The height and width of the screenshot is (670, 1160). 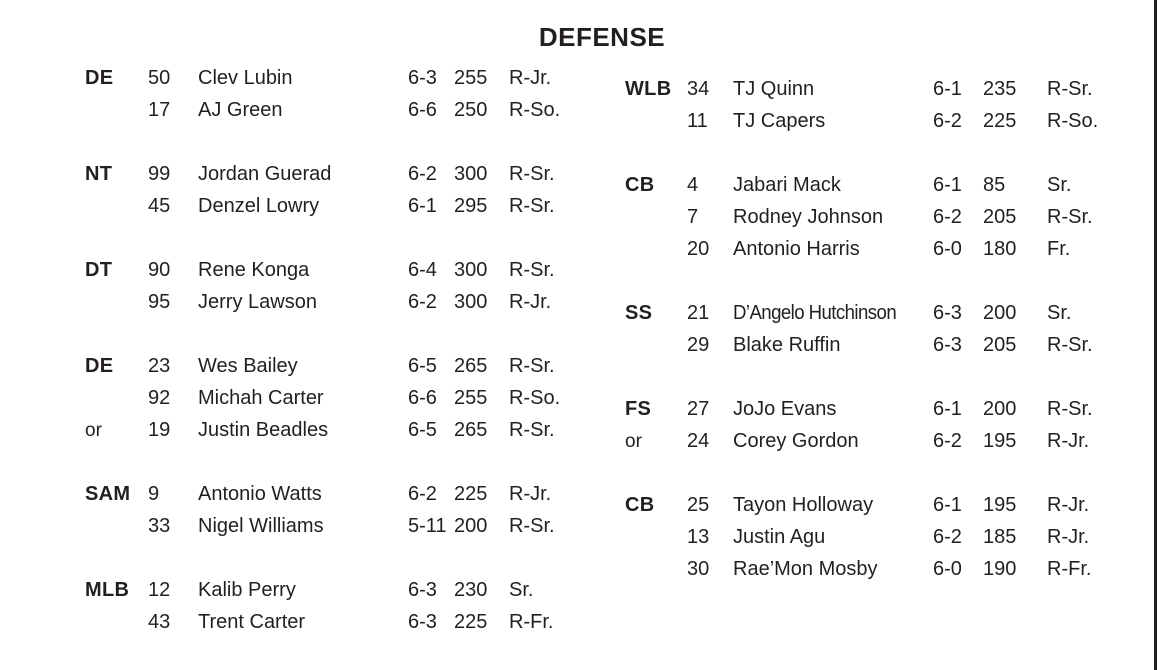 What do you see at coordinates (947, 569) in the screenshot?
I see `player-height: 6-0` at bounding box center [947, 569].